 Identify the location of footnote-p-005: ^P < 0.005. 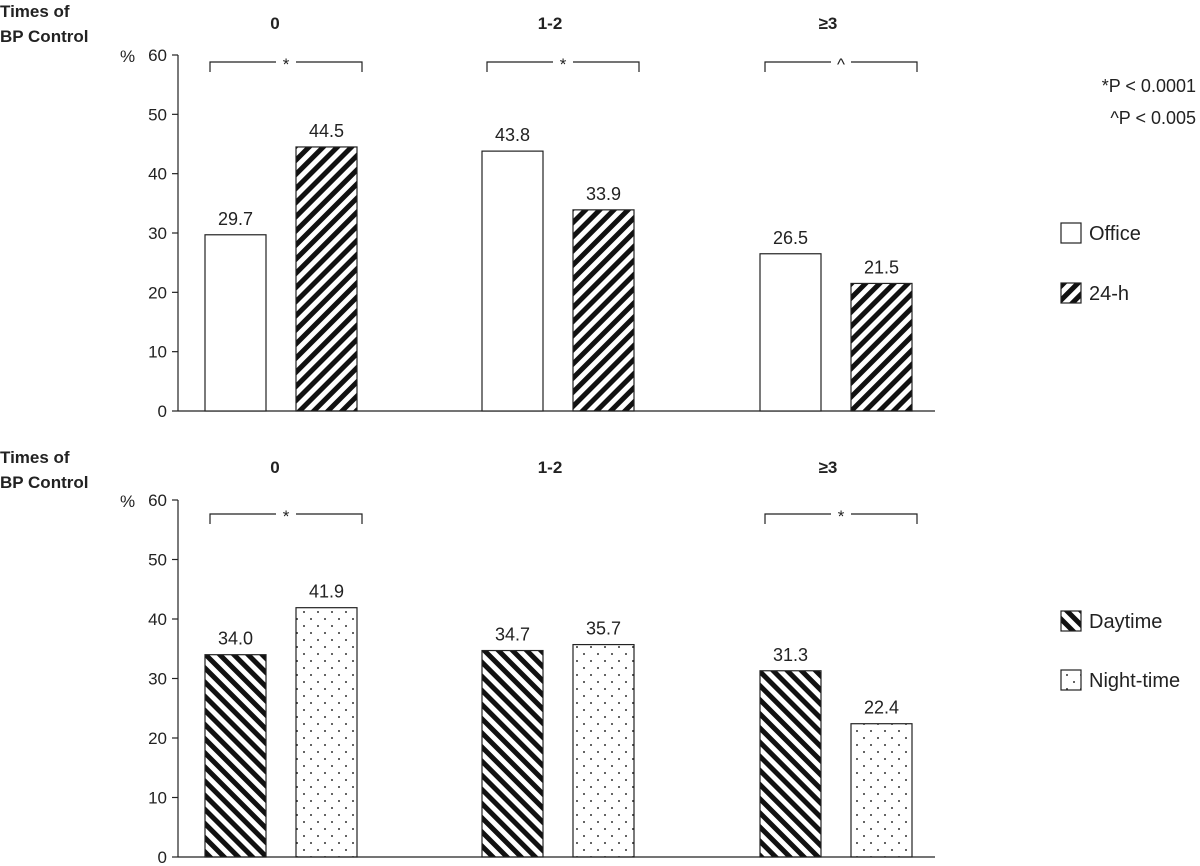
(1153, 118).